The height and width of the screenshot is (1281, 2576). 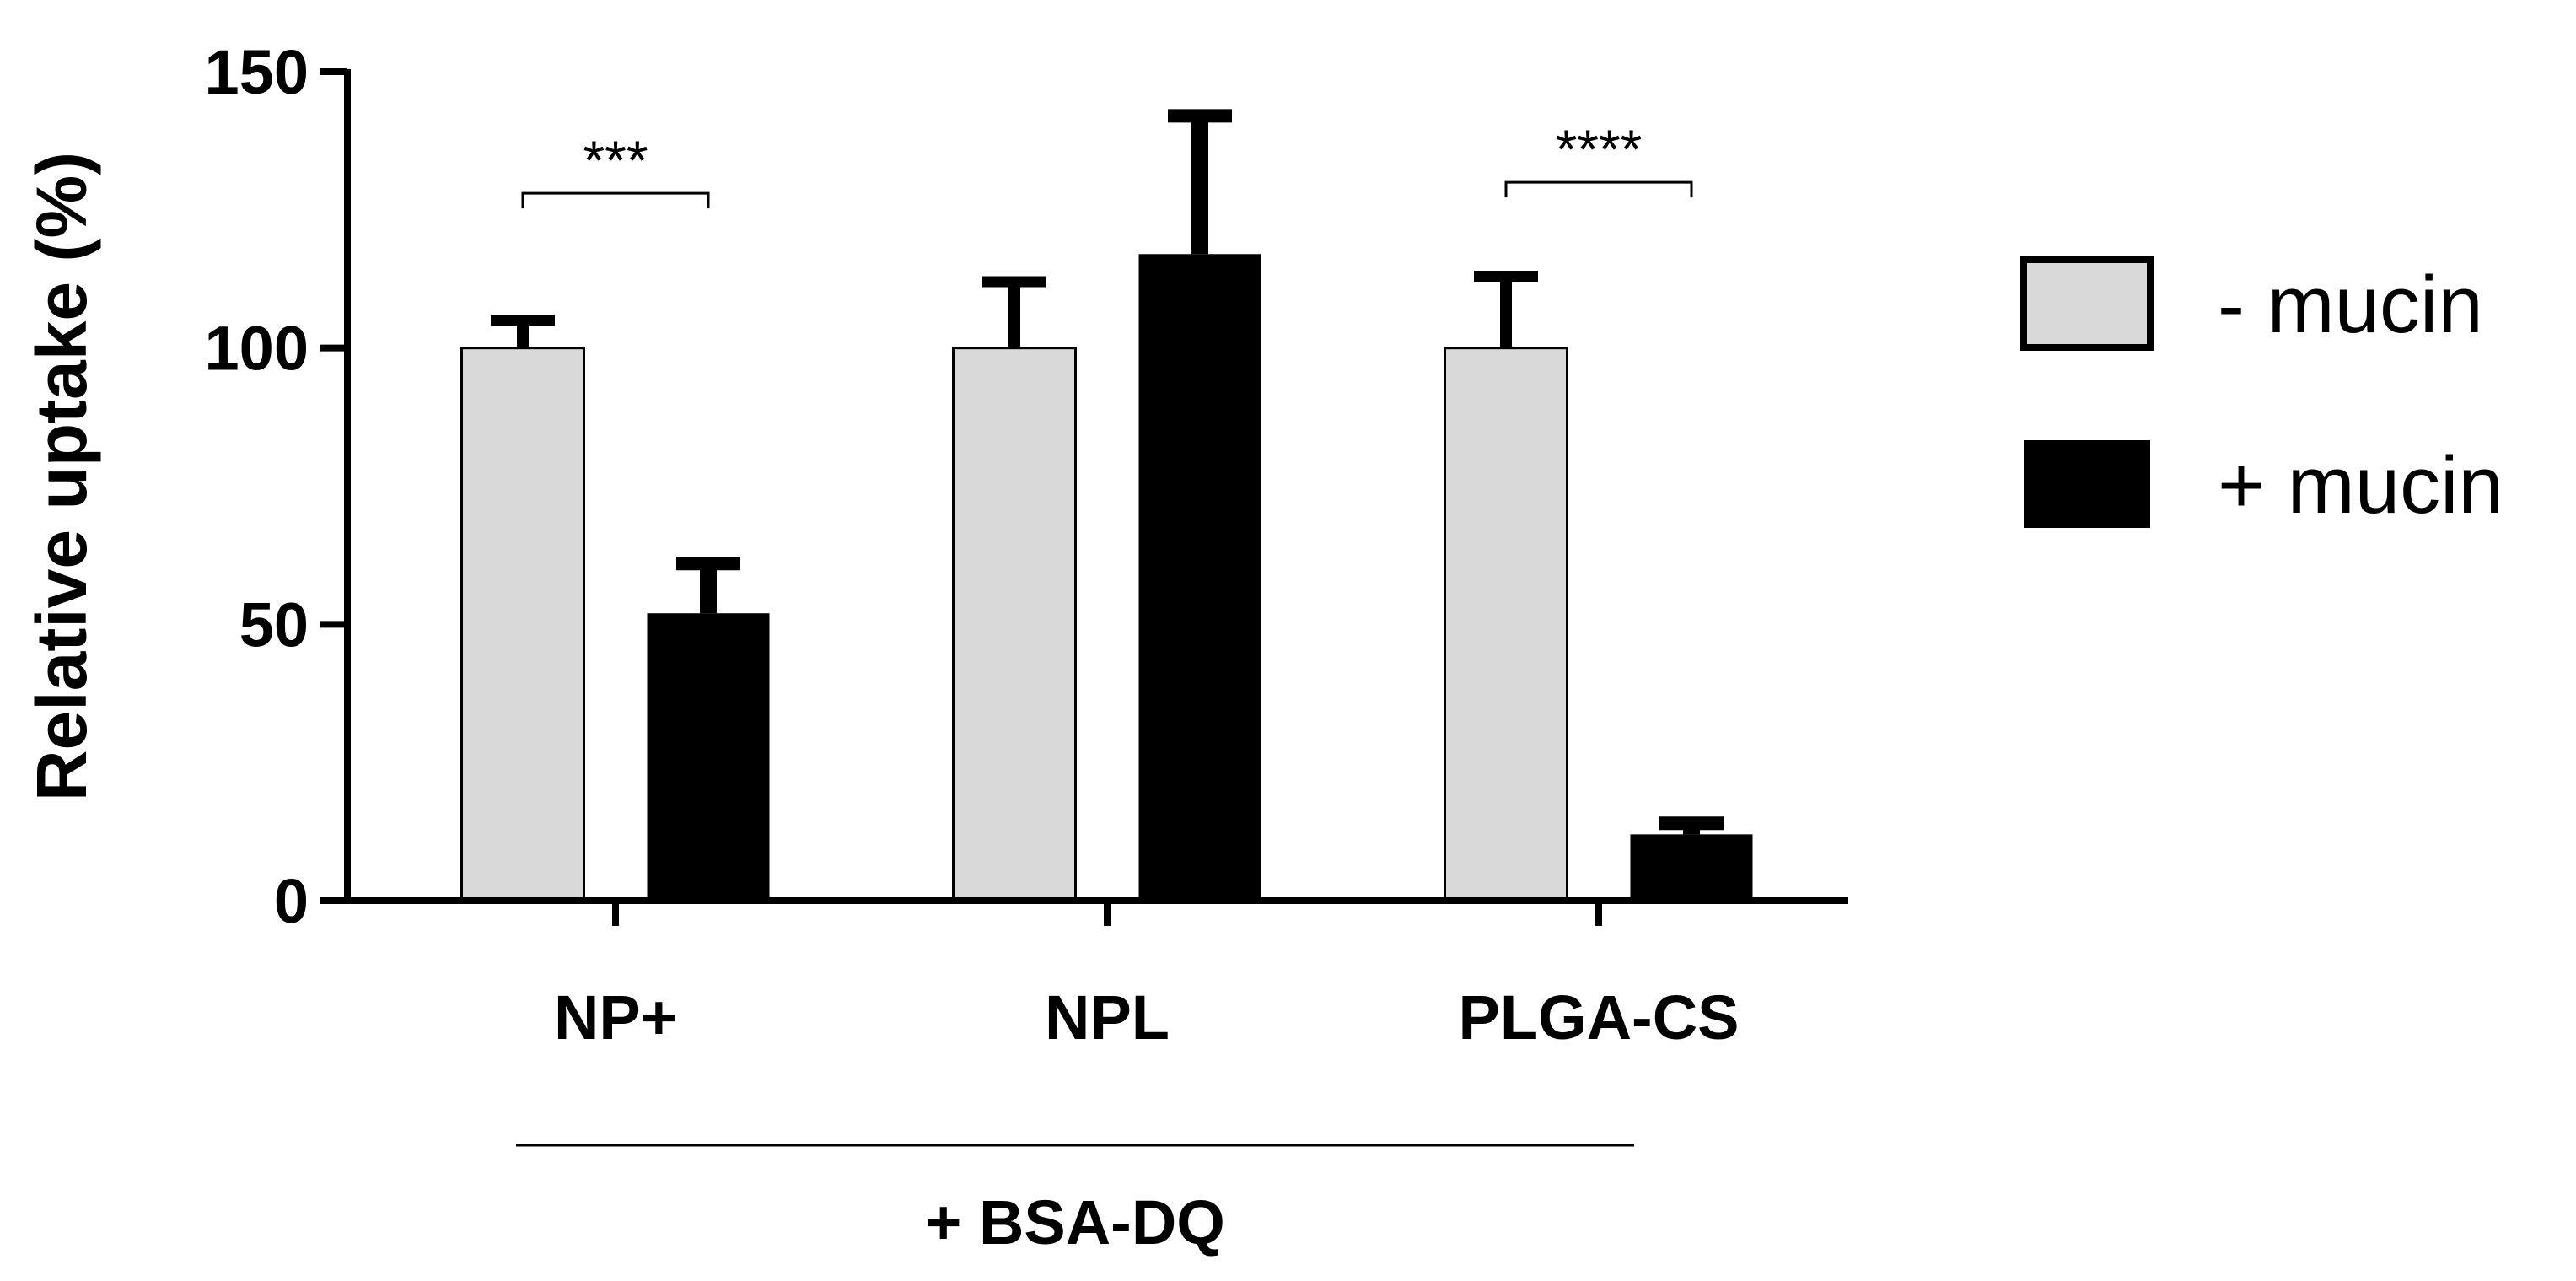 What do you see at coordinates (1199, 577) in the screenshot?
I see `bar-plus-mucin-npl` at bounding box center [1199, 577].